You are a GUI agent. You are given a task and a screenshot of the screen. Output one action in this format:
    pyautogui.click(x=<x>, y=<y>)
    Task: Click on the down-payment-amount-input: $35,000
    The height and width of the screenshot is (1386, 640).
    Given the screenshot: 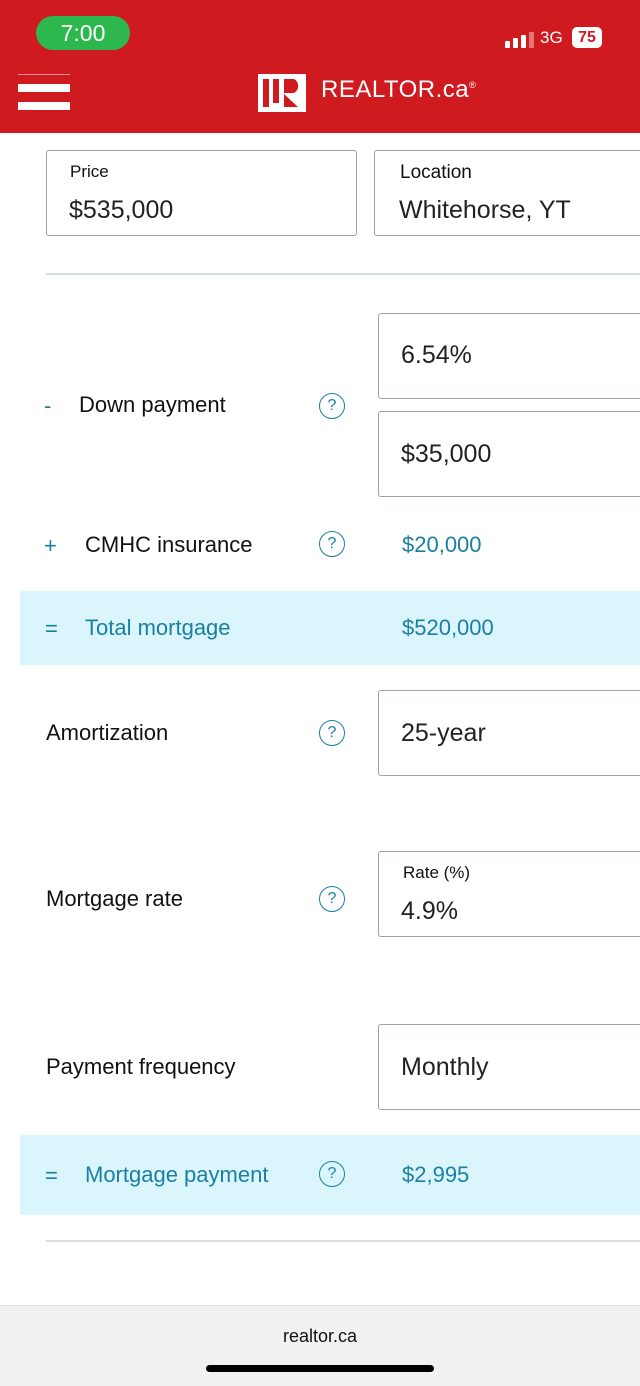 What is the action you would take?
    pyautogui.click(x=509, y=454)
    